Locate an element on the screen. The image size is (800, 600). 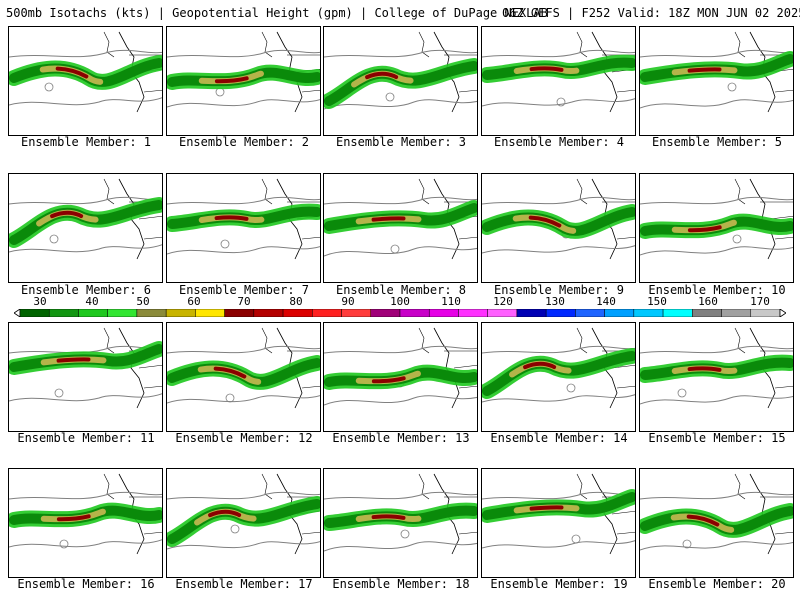
ensemble-member-label: Ensemble Member: 11 is located at coordinates (86, 438).